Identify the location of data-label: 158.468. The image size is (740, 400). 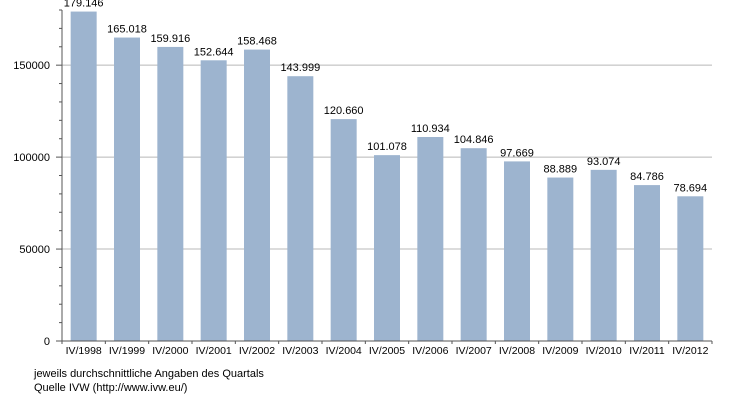
(257, 42).